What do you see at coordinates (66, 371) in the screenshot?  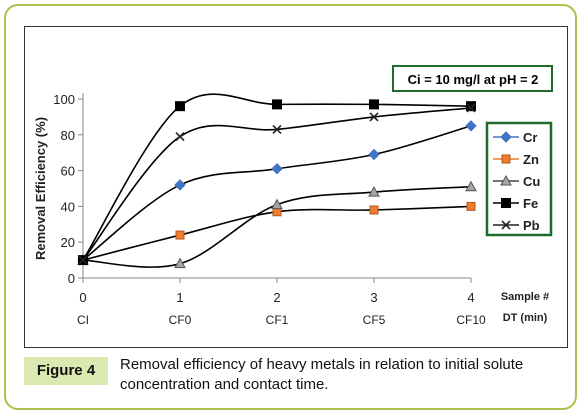 I see `figure-label: Figure 4` at bounding box center [66, 371].